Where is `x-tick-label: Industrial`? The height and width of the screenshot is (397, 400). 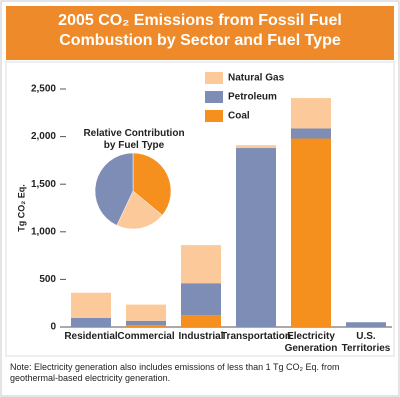
x-tick-label: Industrial is located at coordinates (201, 336).